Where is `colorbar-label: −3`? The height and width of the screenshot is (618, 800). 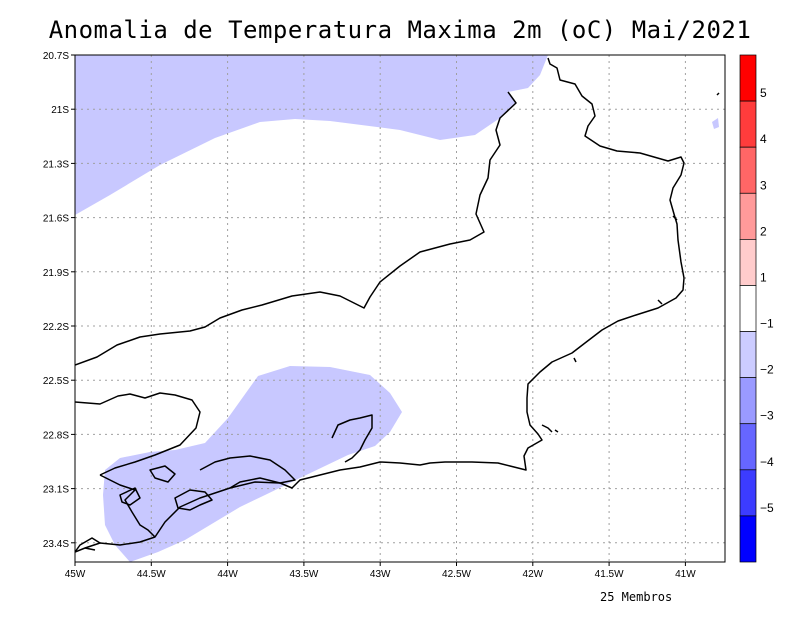 colorbar-label: −3 is located at coordinates (767, 416).